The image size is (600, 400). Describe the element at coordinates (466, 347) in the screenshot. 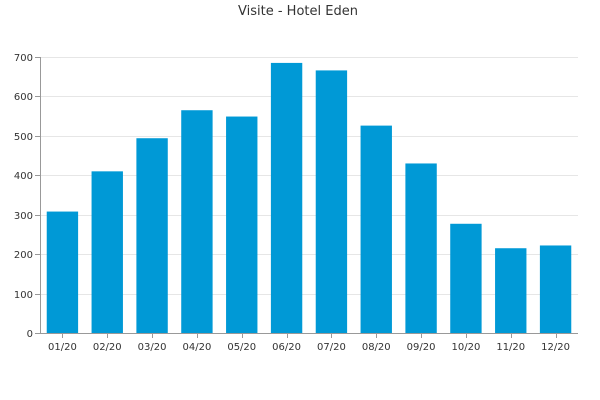

I see `x-tick-label: 10/20` at that location.